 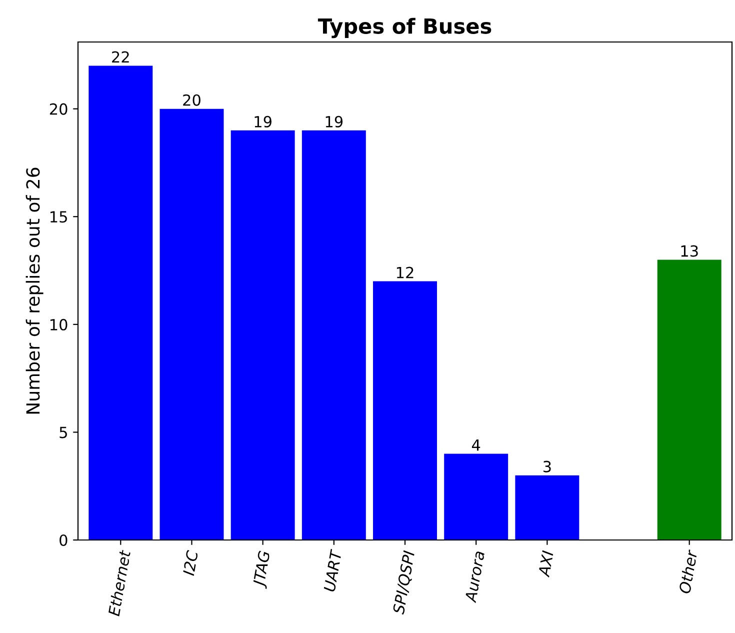 I want to click on chart-title: Types of Buses, so click(x=405, y=28).